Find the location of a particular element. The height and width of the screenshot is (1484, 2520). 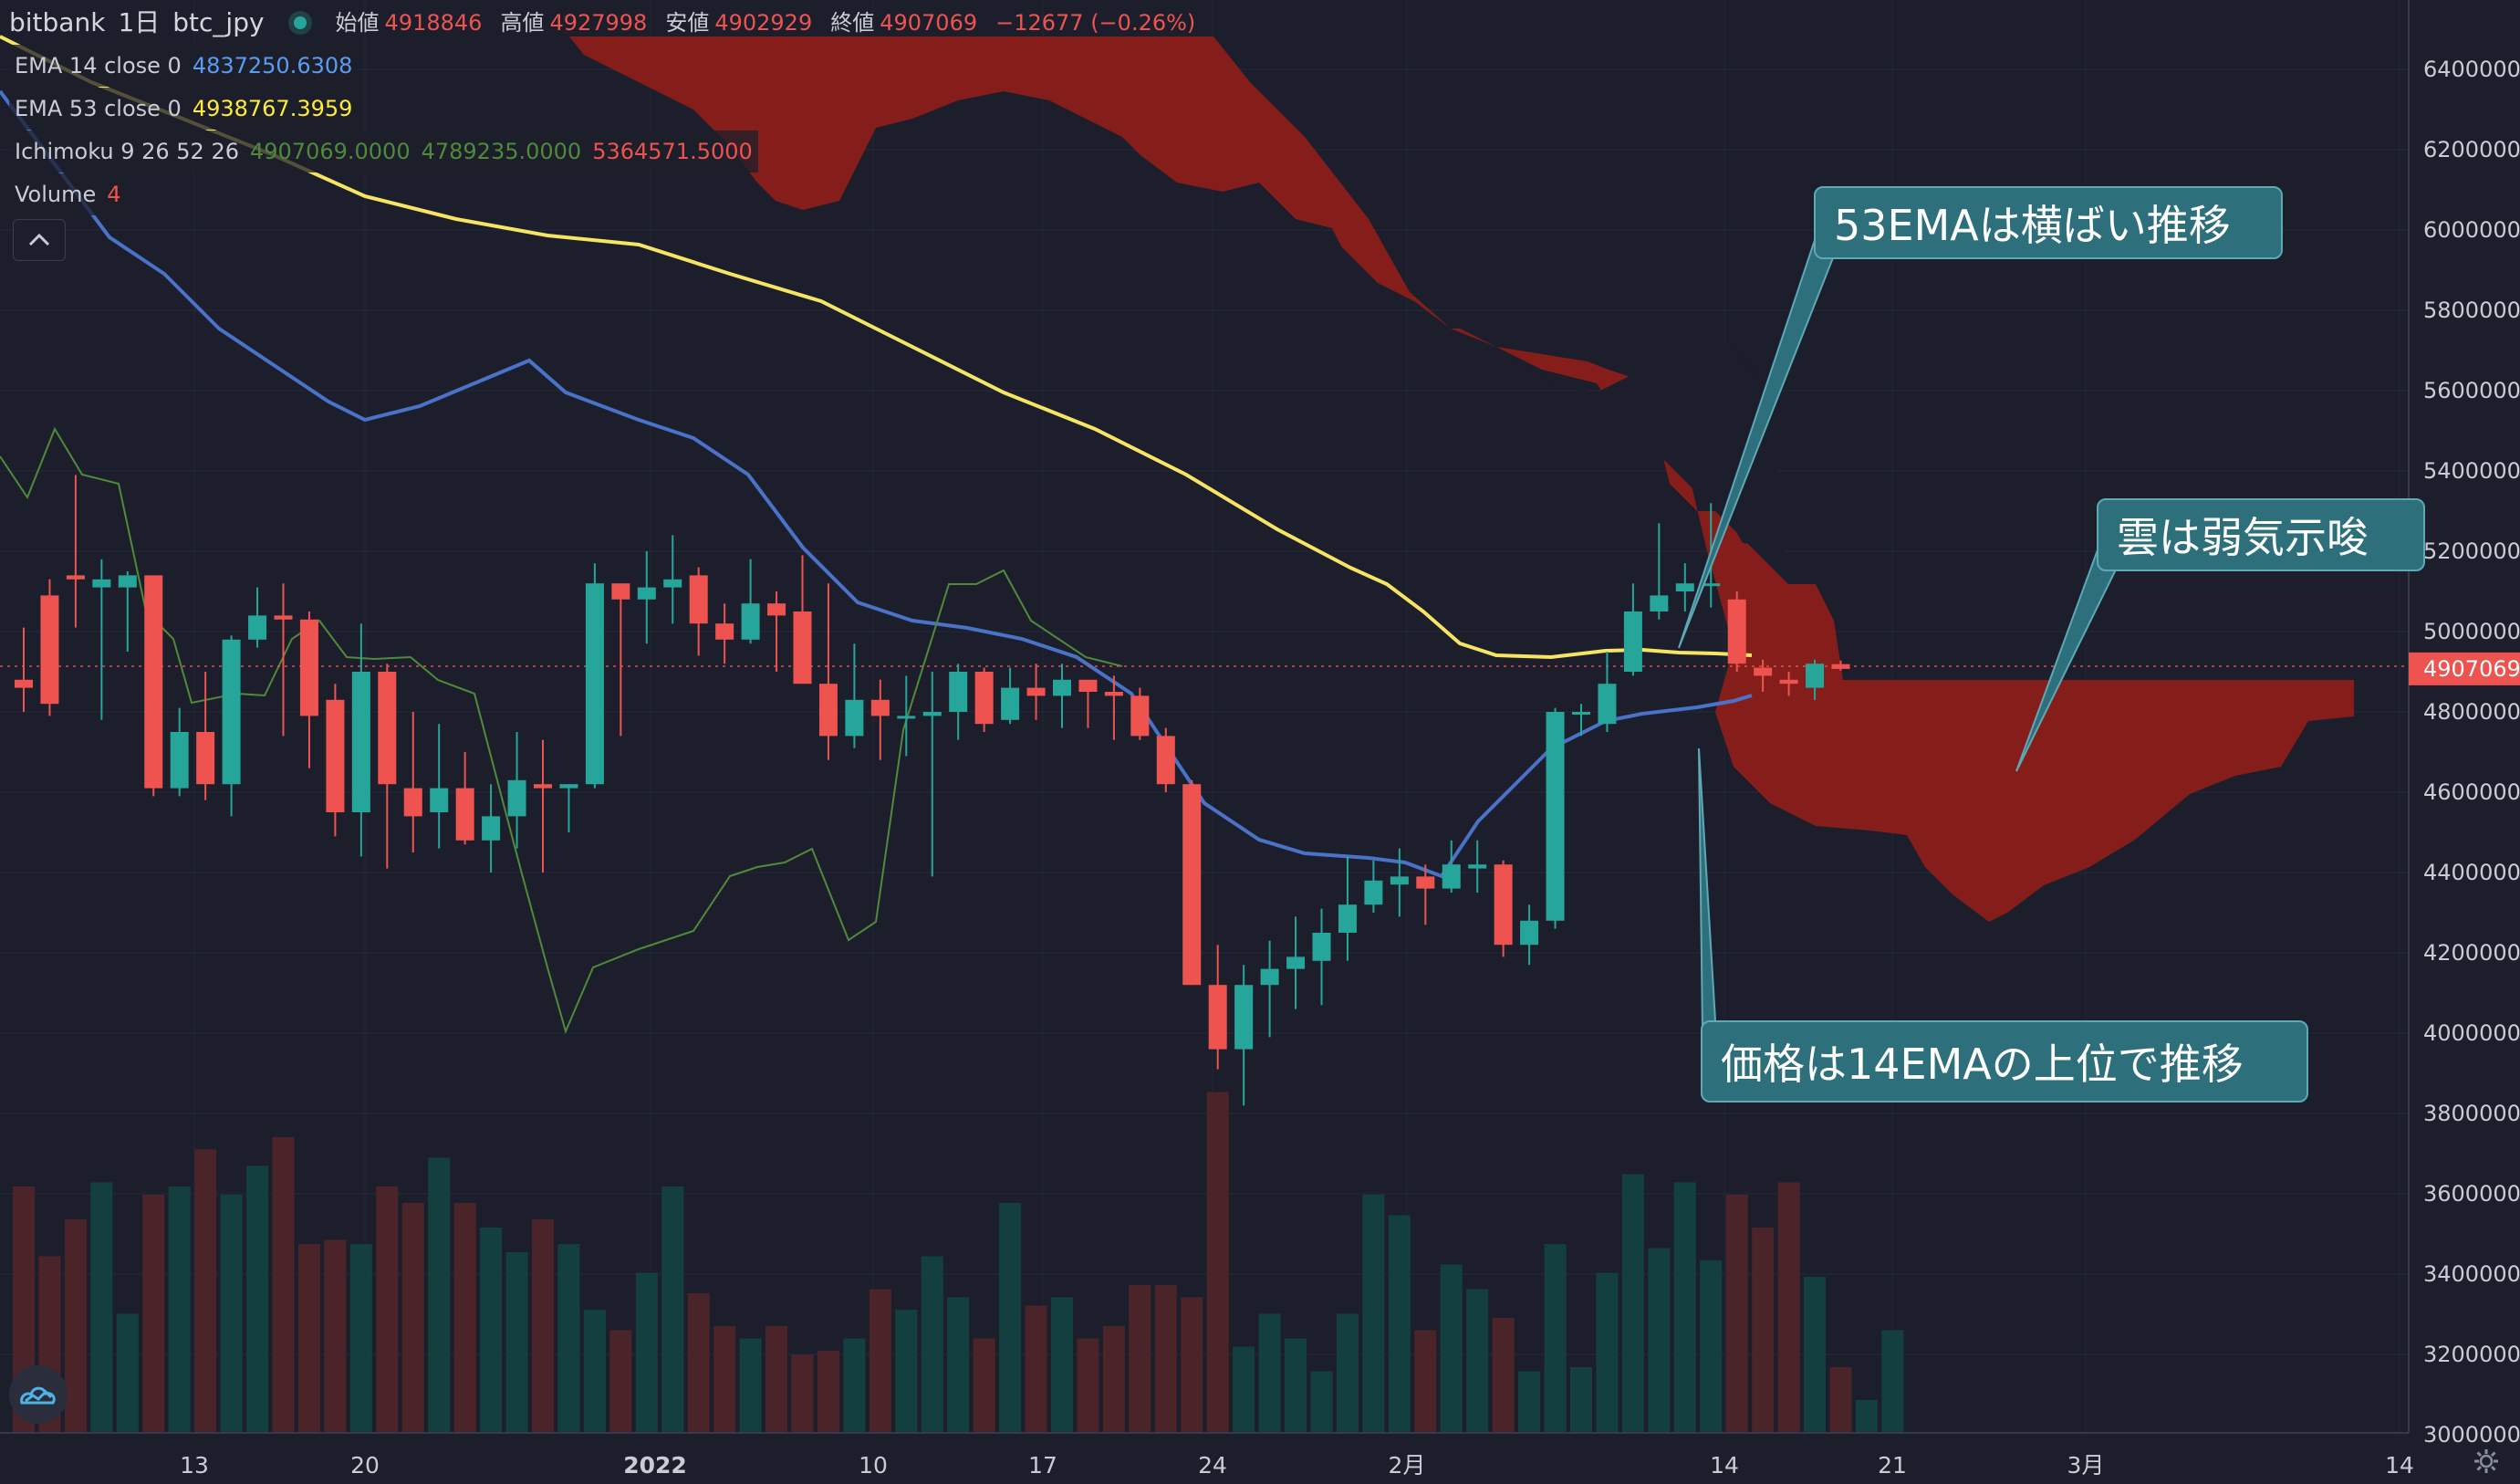

interval-label: 1日 is located at coordinates (139, 22).